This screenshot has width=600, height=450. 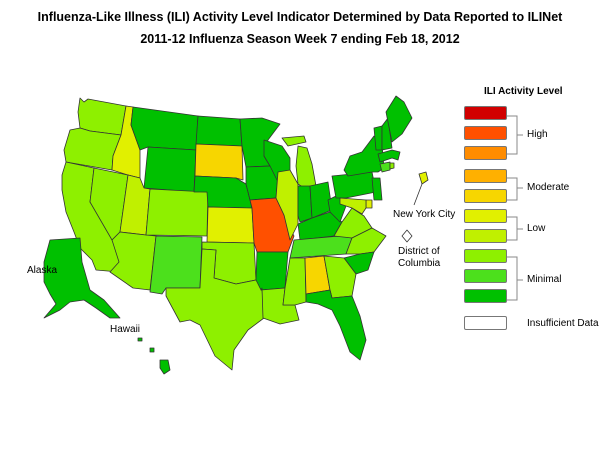 What do you see at coordinates (215, 309) in the screenshot?
I see `state-texas` at bounding box center [215, 309].